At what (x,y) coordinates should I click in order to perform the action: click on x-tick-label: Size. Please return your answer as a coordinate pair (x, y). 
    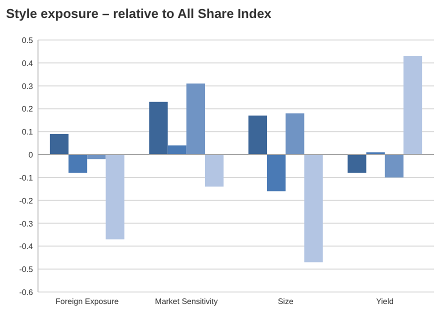
    Looking at the image, I should click on (286, 301).